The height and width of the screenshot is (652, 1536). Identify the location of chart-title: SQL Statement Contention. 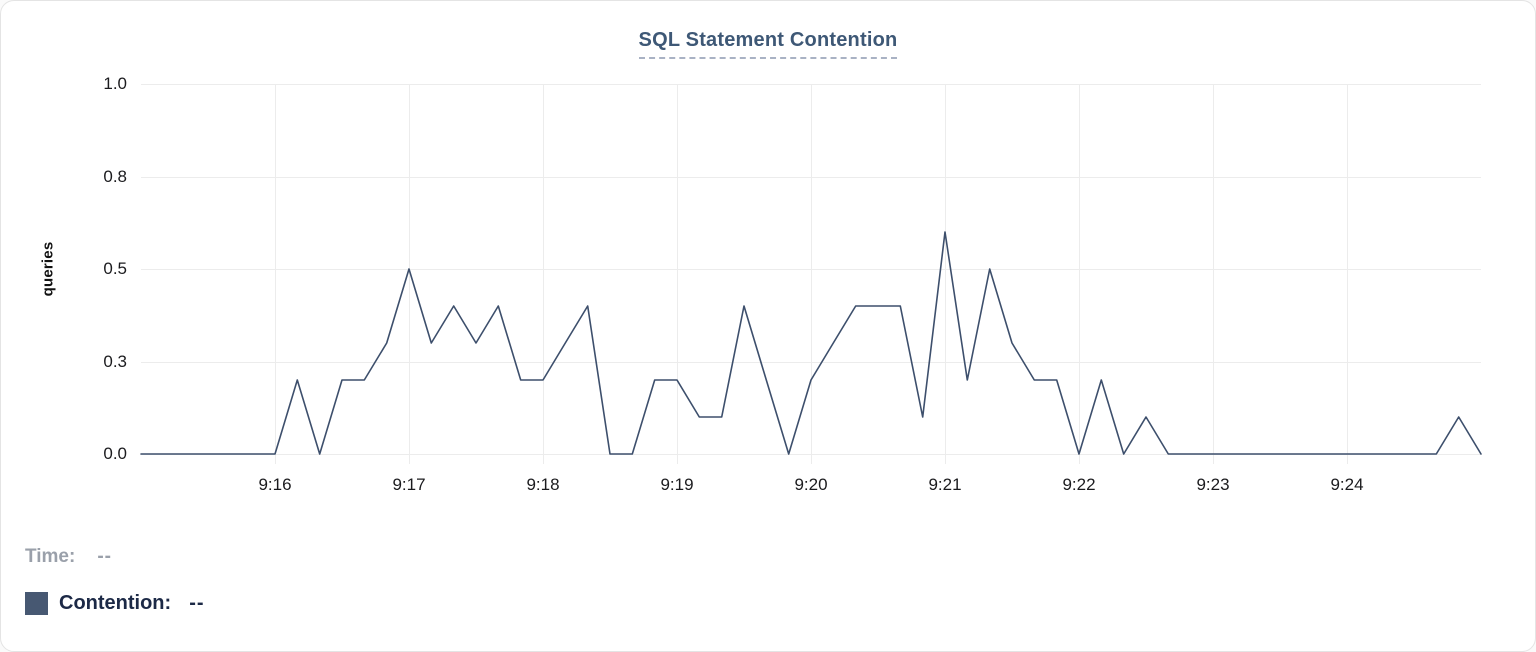
(768, 44).